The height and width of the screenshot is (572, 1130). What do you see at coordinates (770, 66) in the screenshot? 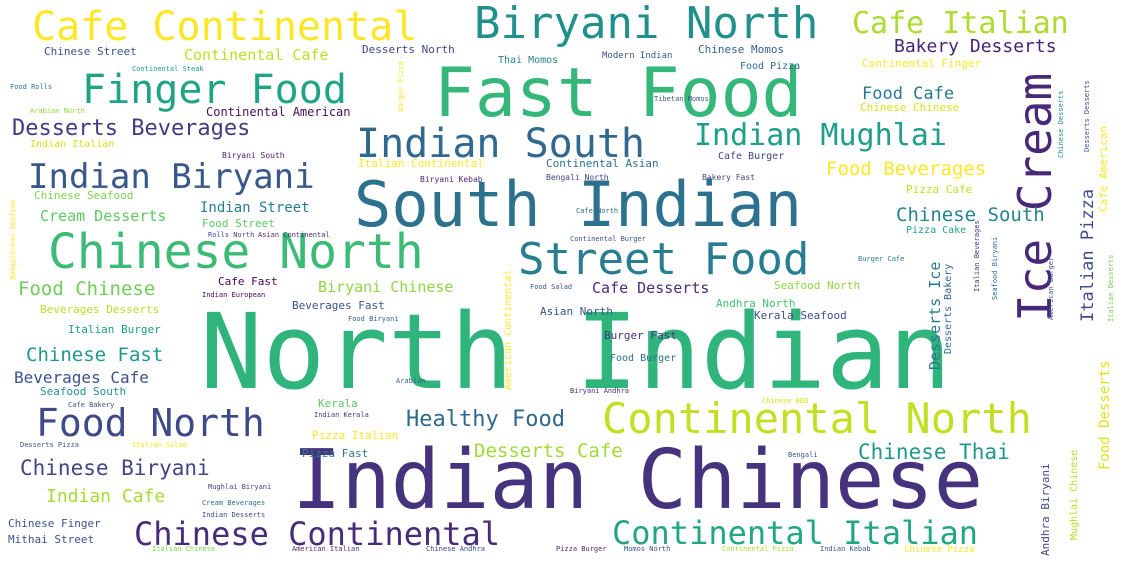
I see `word: Food Pizza` at bounding box center [770, 66].